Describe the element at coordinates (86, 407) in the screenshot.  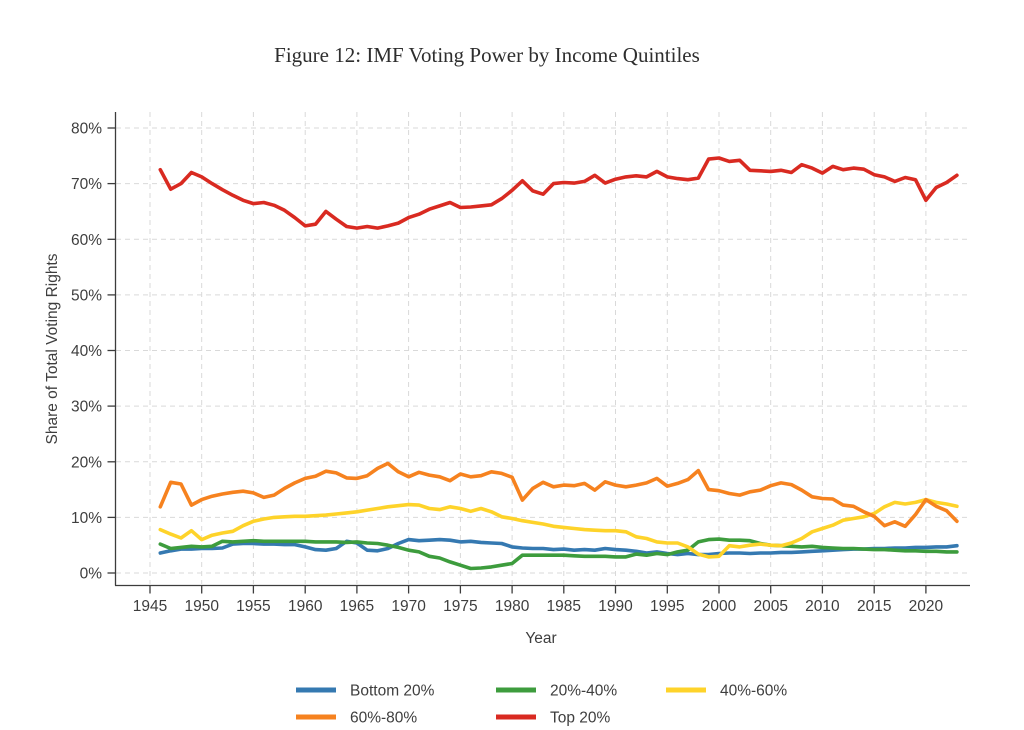
I see `y-tick-label: 30%` at that location.